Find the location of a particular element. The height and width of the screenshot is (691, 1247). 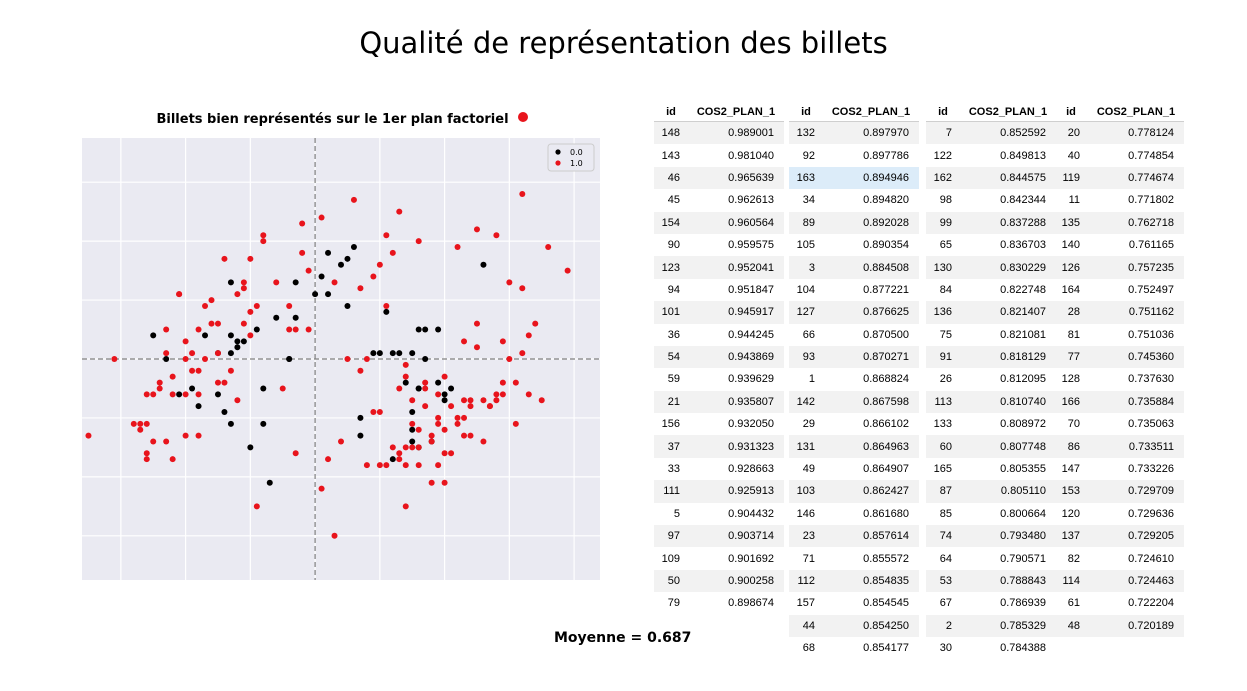

cell-cos2: 0.771802 is located at coordinates (1151, 200).